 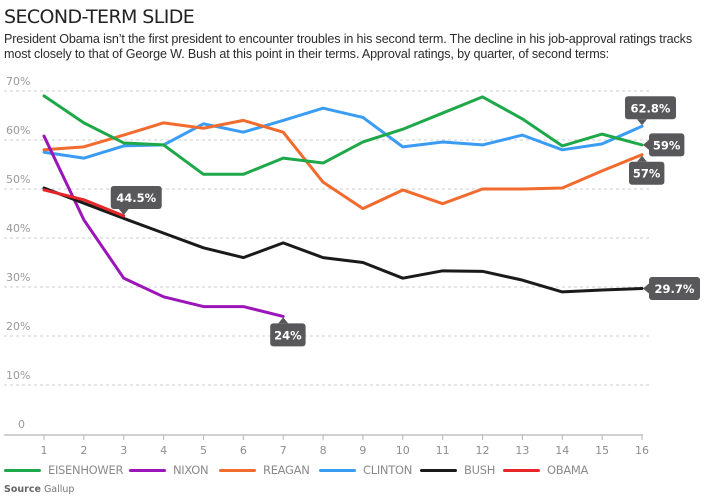 I want to click on callout-bush: 29.7%, so click(x=671, y=288).